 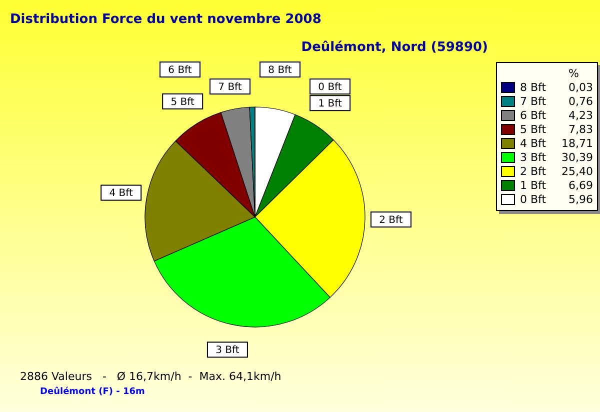 What do you see at coordinates (230, 87) in the screenshot?
I see `slice-label: 7 Bft` at bounding box center [230, 87].